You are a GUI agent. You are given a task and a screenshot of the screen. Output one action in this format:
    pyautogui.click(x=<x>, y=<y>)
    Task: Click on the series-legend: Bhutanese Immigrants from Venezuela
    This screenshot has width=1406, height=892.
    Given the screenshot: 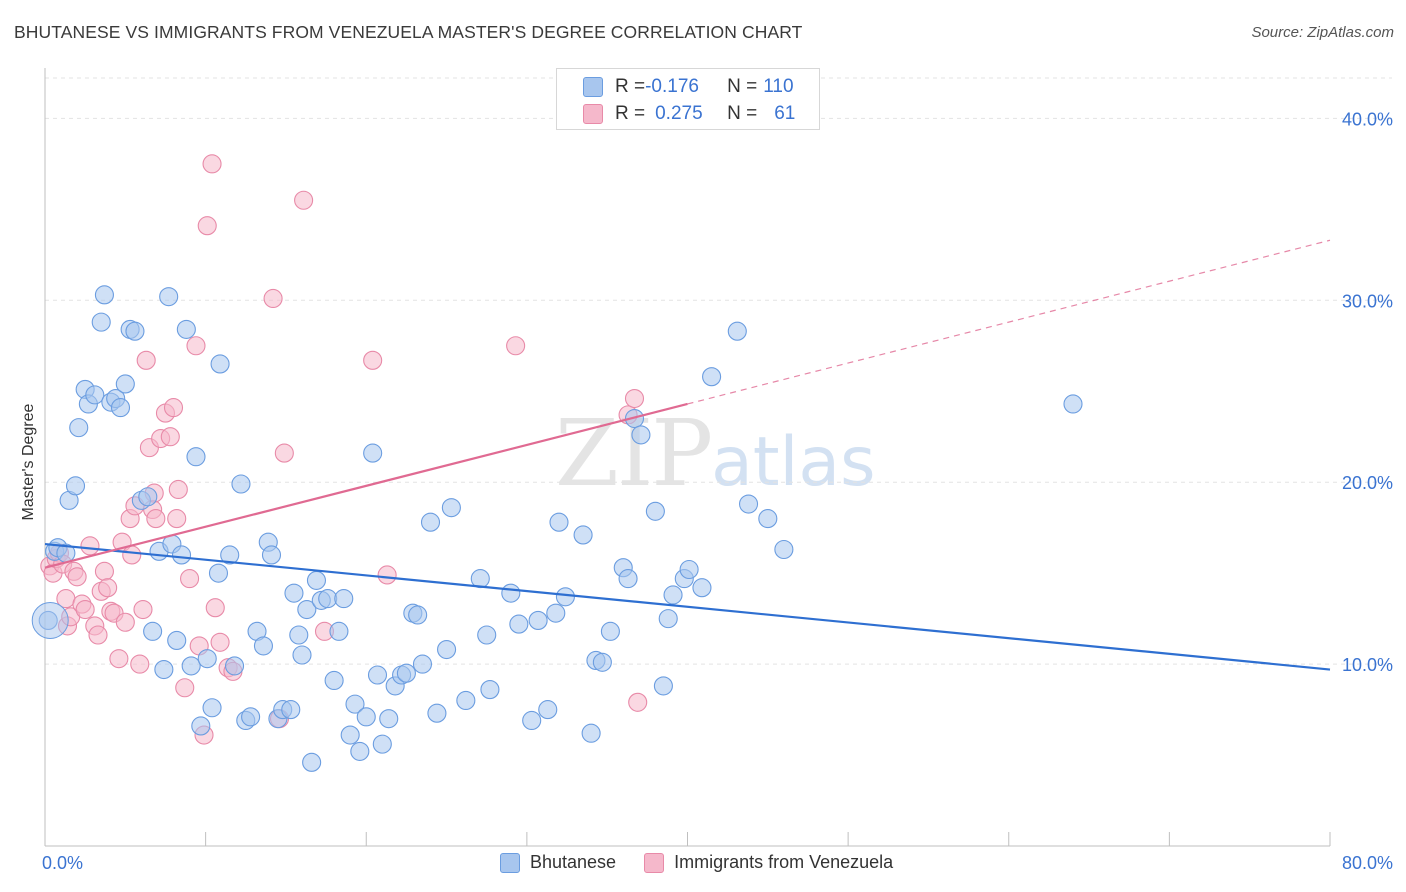 What is the action you would take?
    pyautogui.click(x=710, y=862)
    